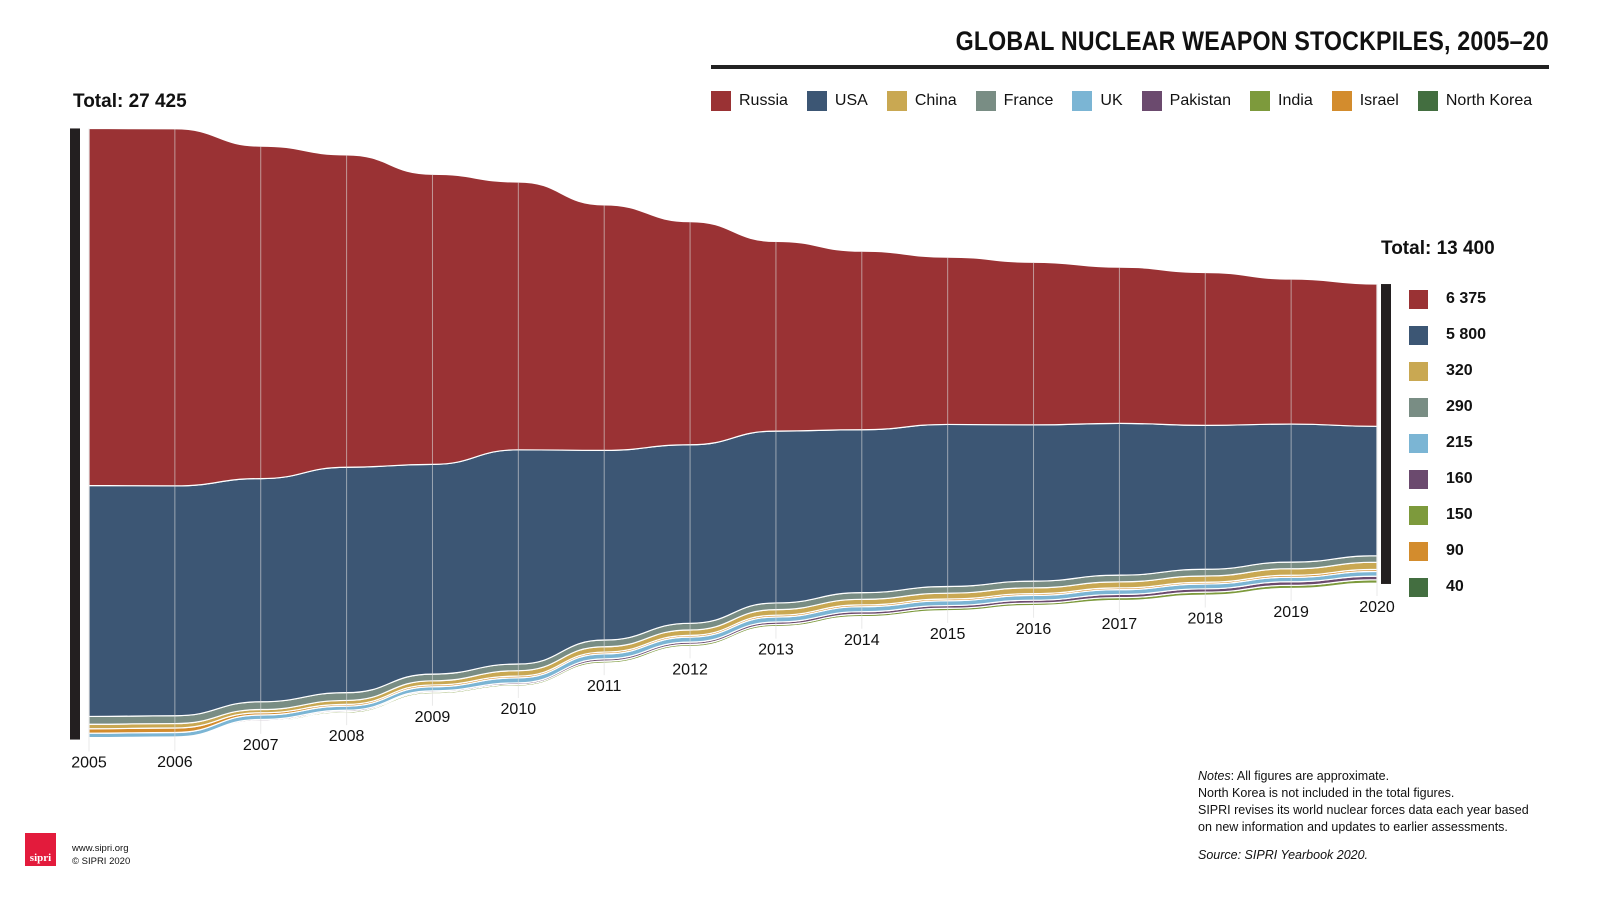 This screenshot has height=914, width=1611. I want to click on end-value-row: 320, so click(1447, 371).